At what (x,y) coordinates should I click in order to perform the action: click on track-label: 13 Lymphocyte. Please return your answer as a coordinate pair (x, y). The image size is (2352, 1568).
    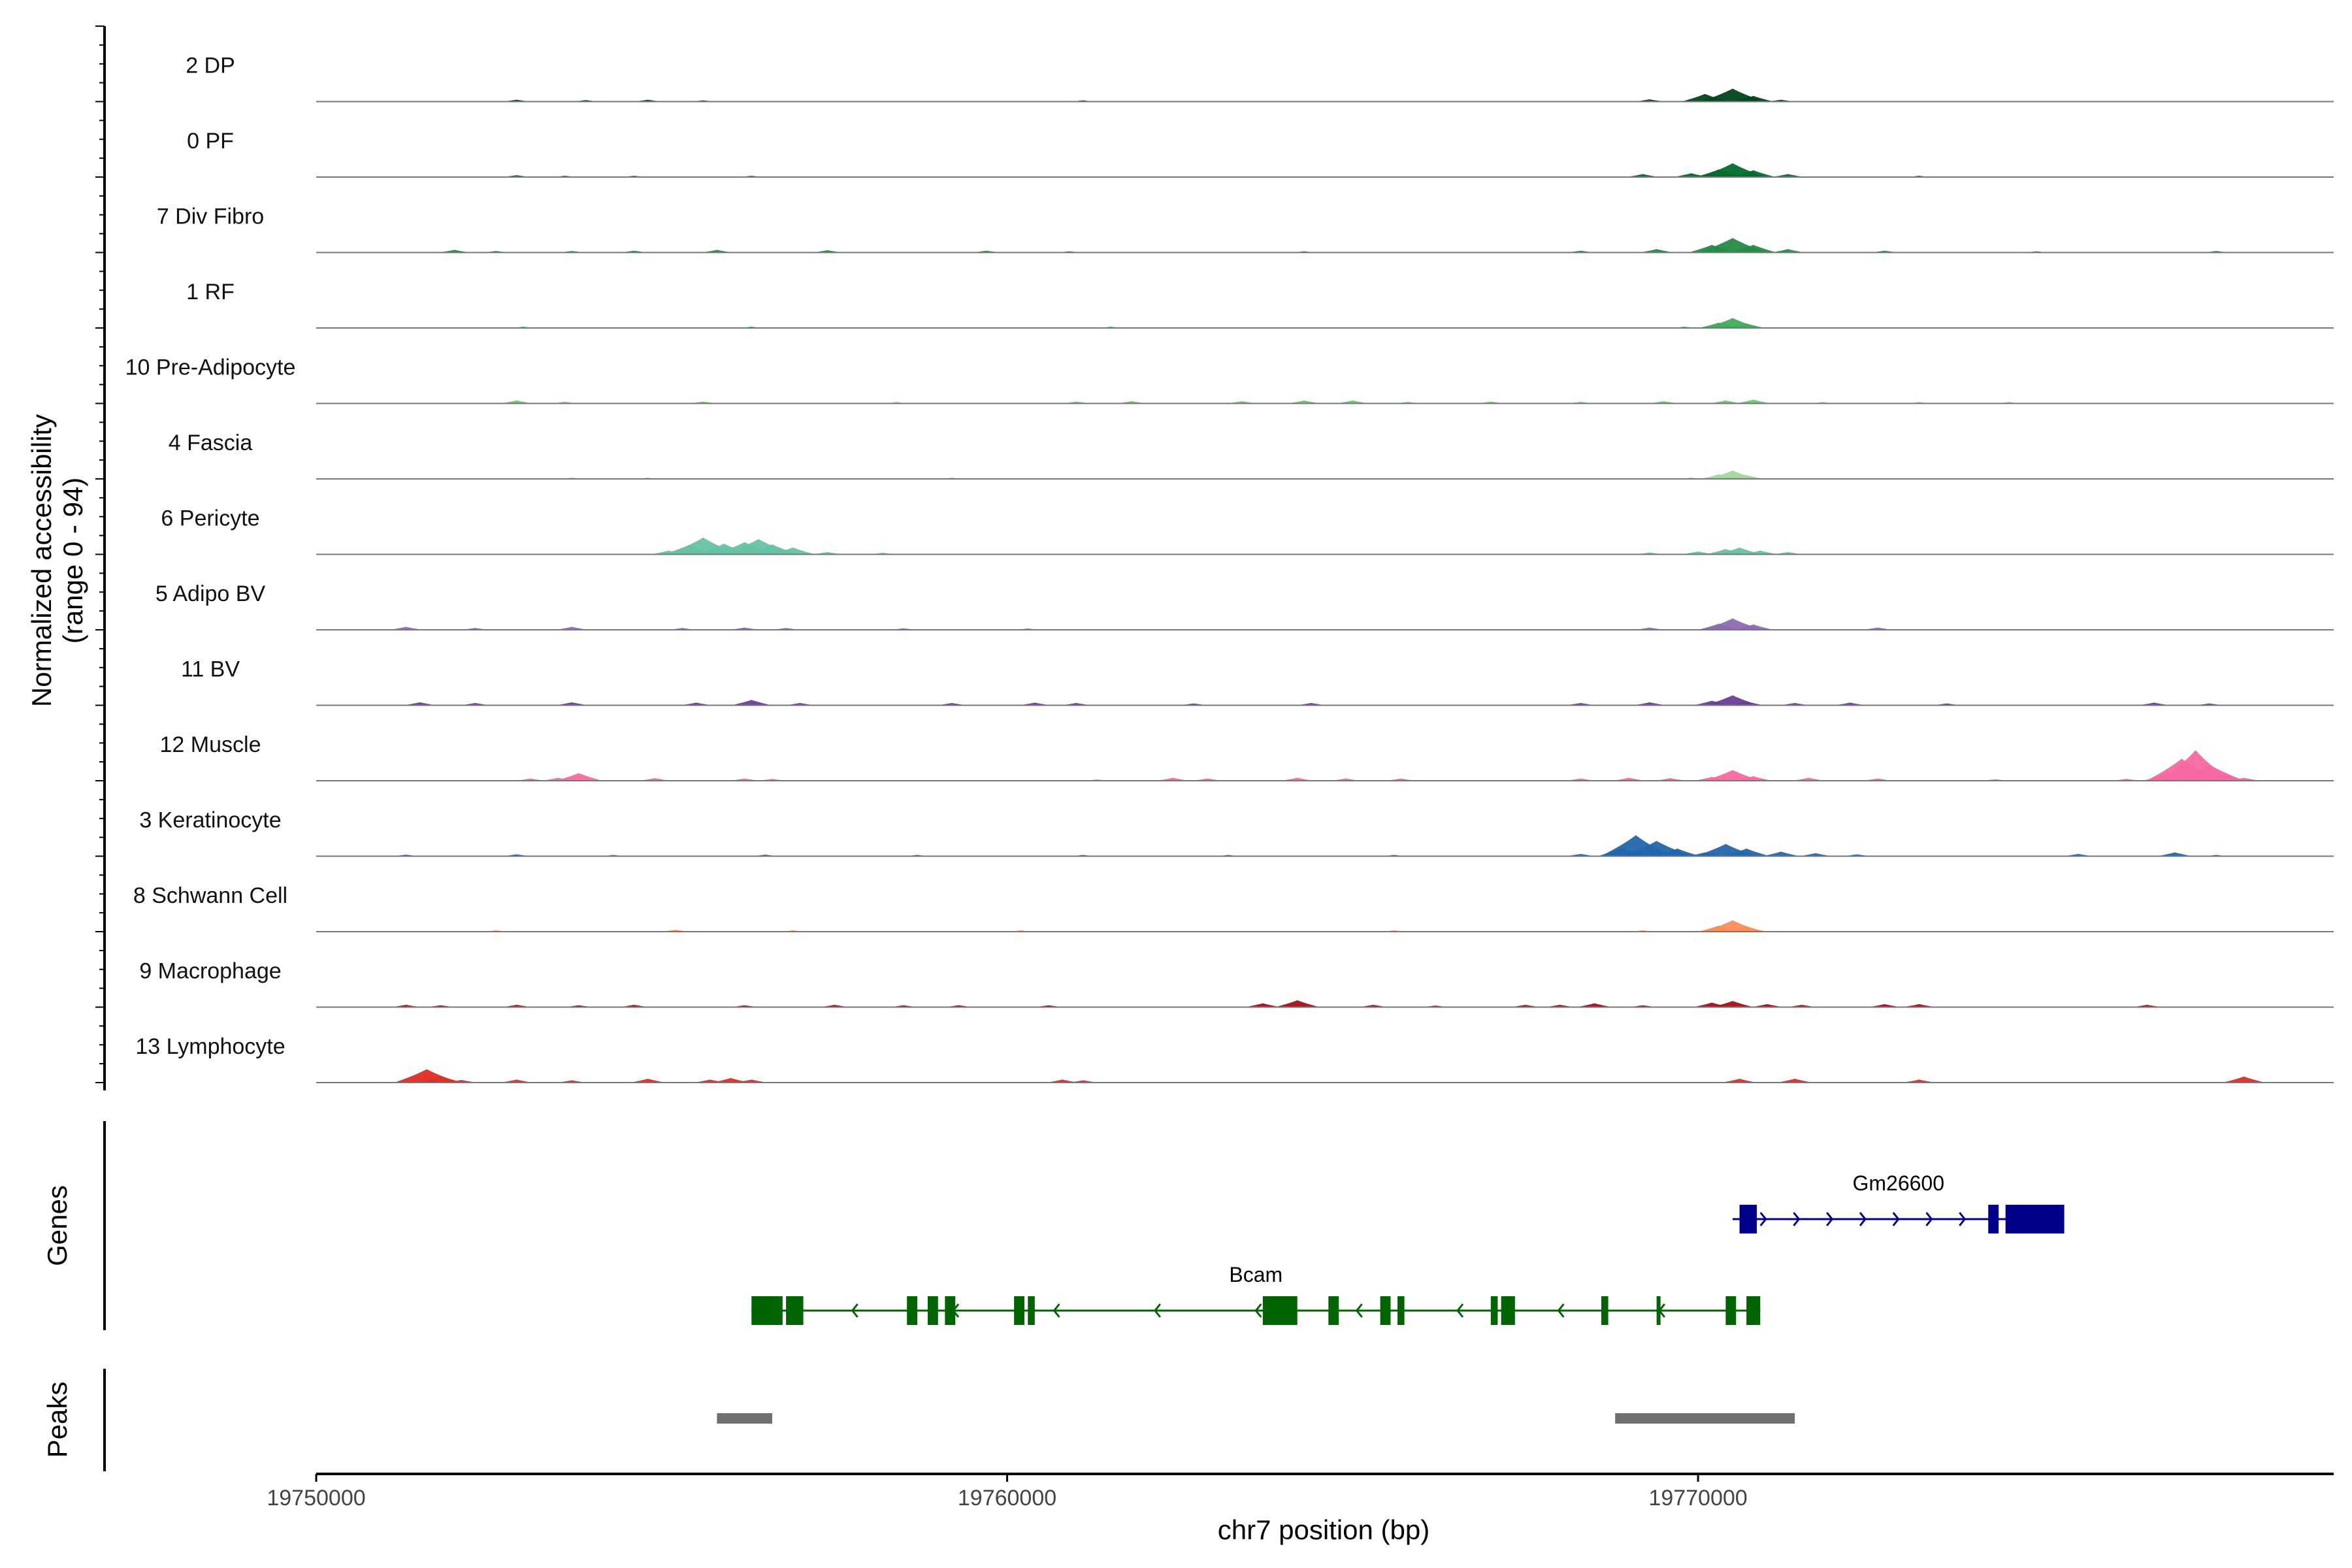
    Looking at the image, I should click on (210, 1046).